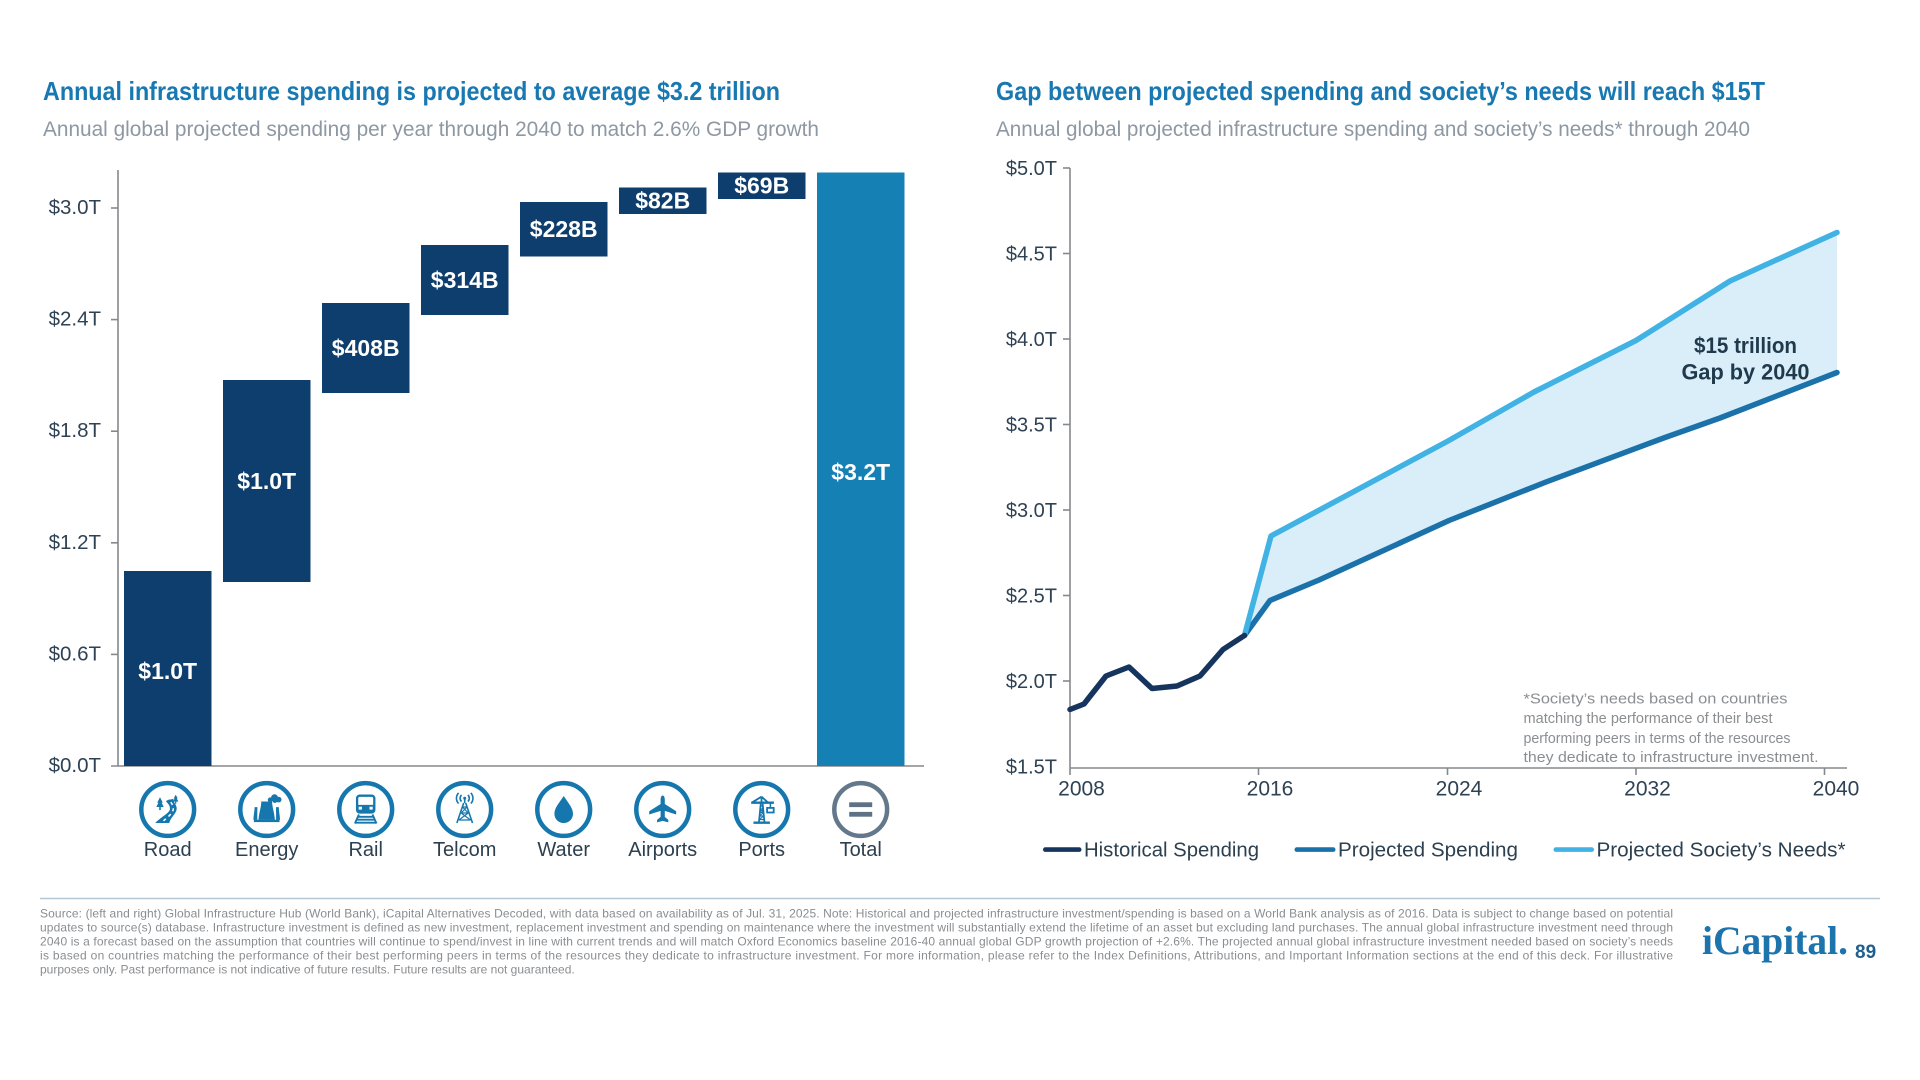 This screenshot has height=1080, width=1920. What do you see at coordinates (1031, 768) in the screenshot?
I see `svg-text: $1.5T` at bounding box center [1031, 768].